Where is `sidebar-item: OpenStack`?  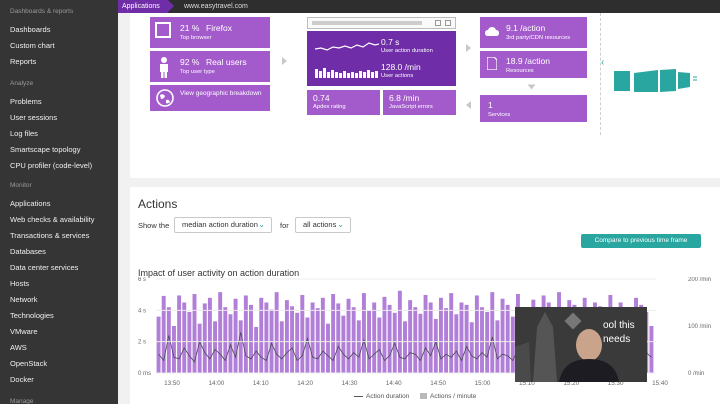
sidebar-item: OpenStack is located at coordinates (29, 363).